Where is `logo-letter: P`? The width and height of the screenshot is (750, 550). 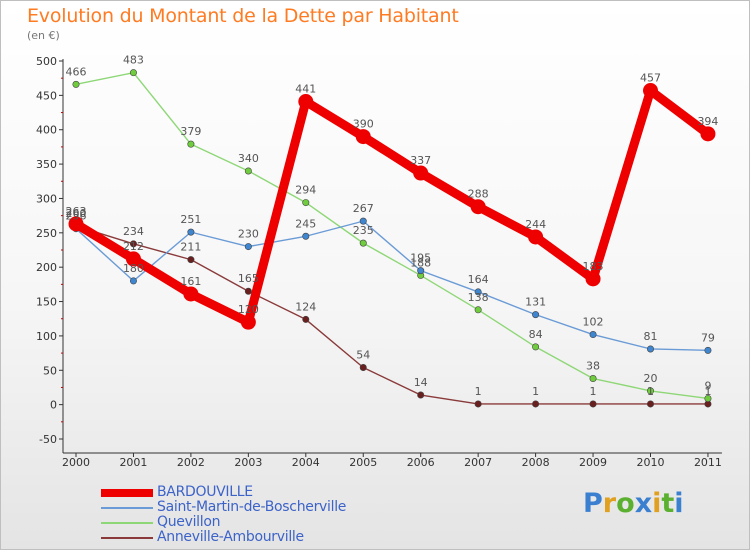
logo-letter: P is located at coordinates (593, 503).